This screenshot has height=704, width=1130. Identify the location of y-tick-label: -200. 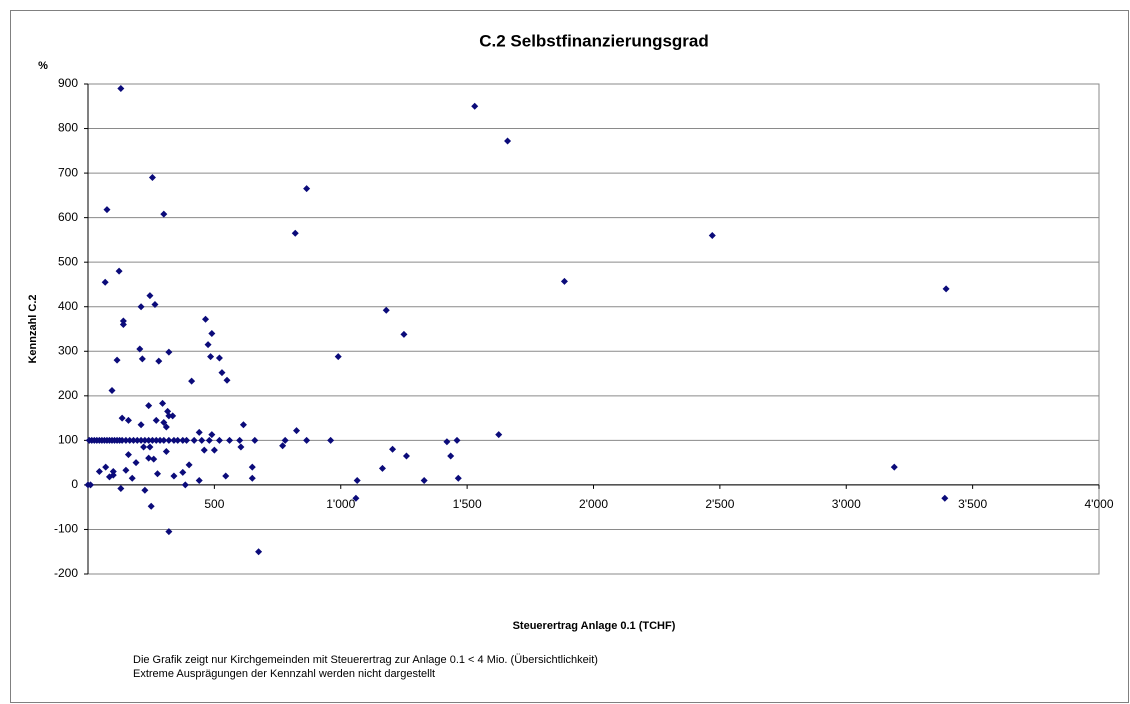
(66, 573).